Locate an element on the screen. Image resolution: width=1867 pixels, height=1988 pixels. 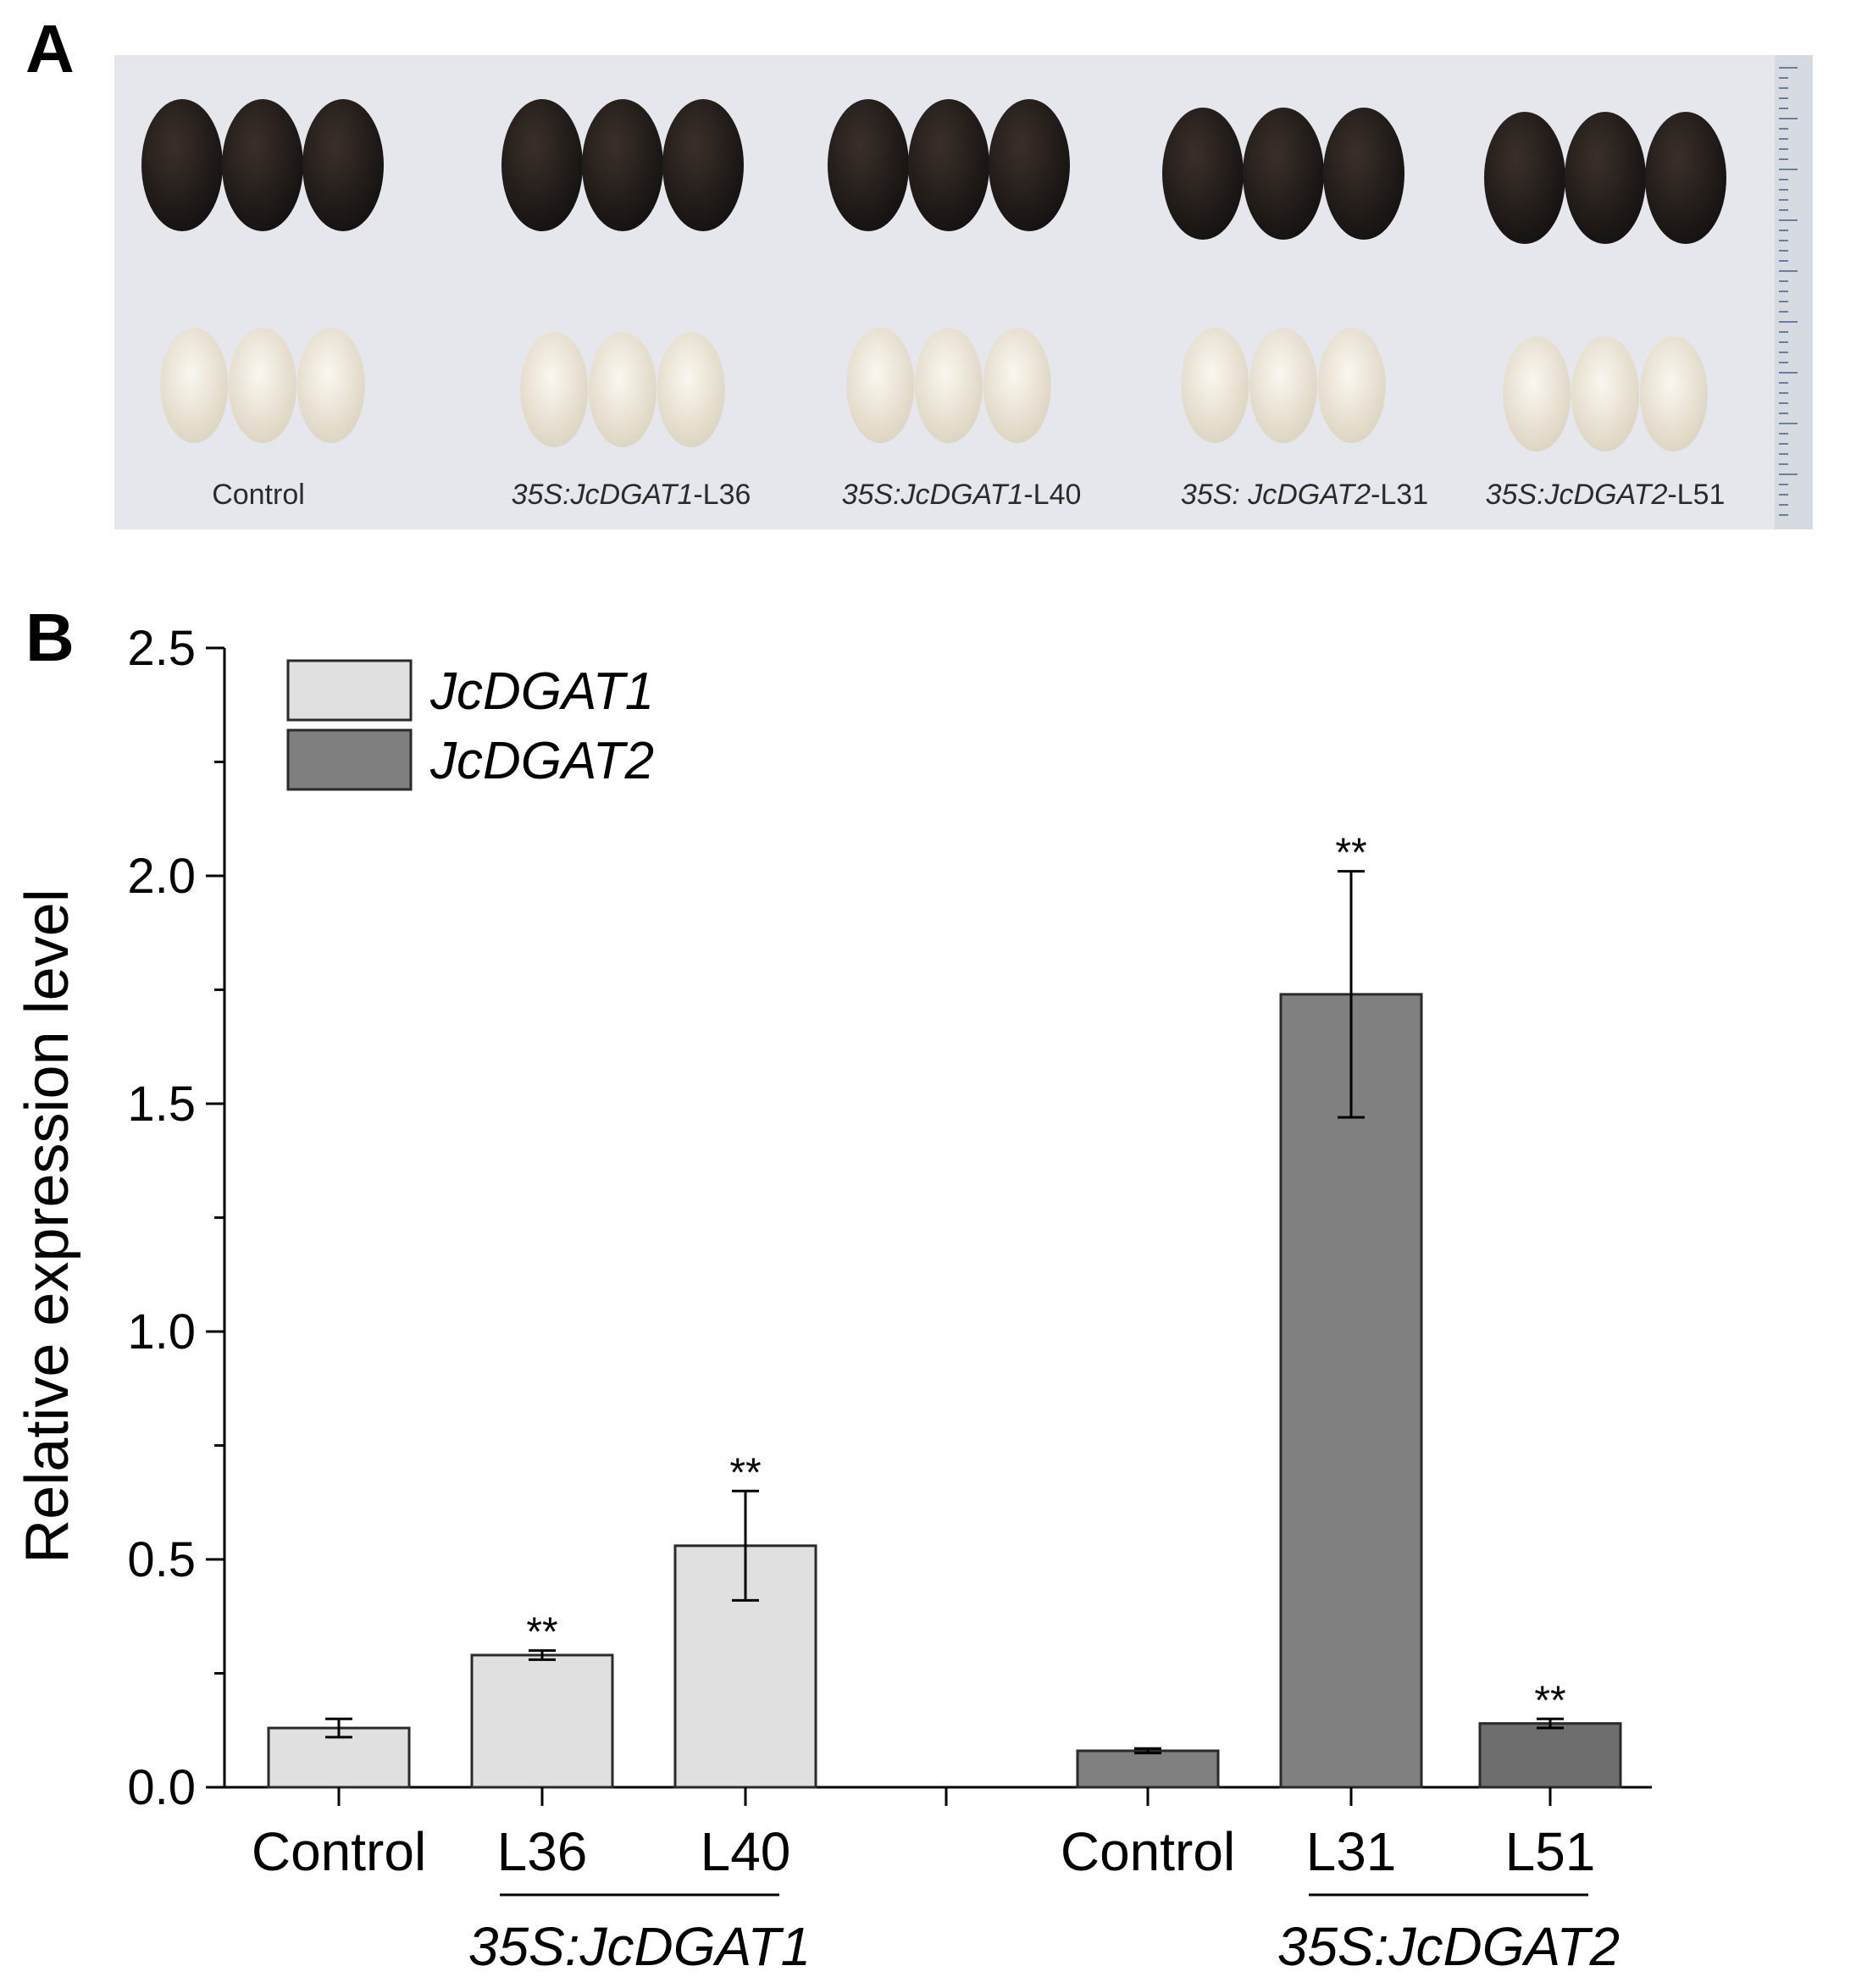
group-label-1: 35S:JcDGAT1 is located at coordinates (640, 1946).